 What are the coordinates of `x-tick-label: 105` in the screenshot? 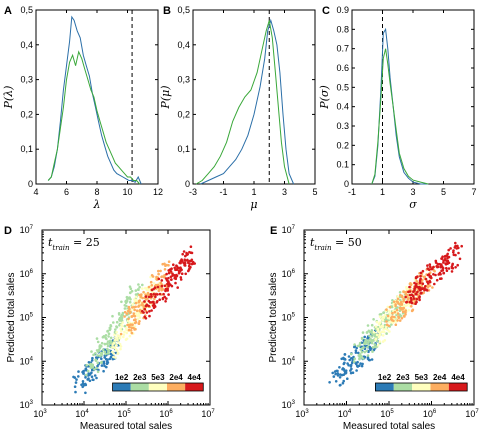 It's located at (387, 414).